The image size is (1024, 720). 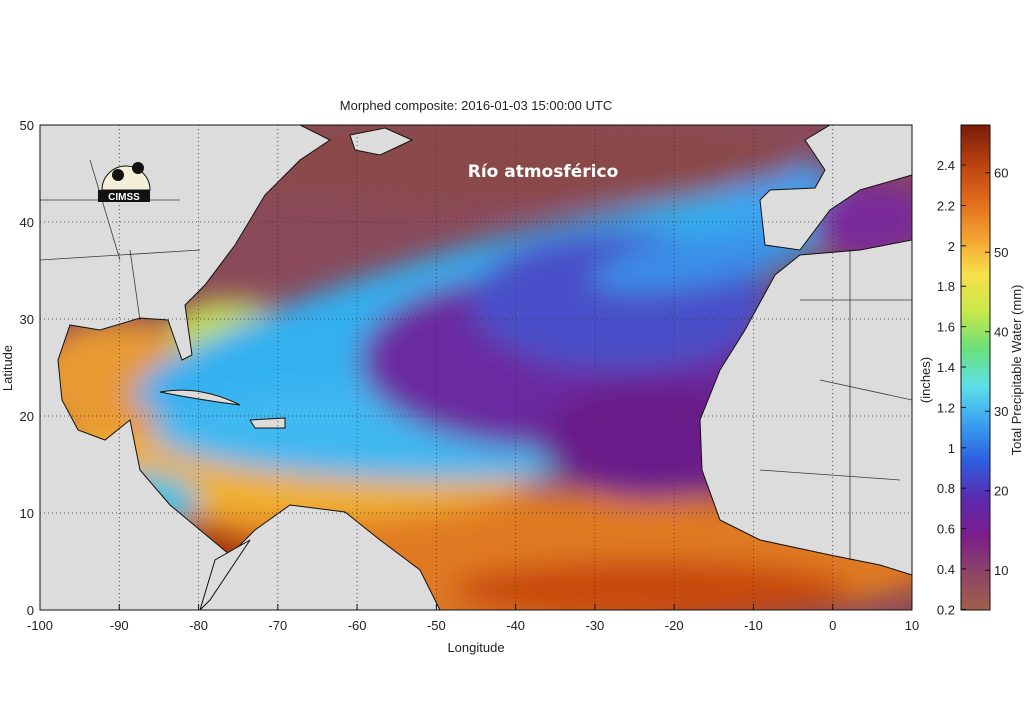 I want to click on x-axis-label: Longitude, so click(x=475, y=647).